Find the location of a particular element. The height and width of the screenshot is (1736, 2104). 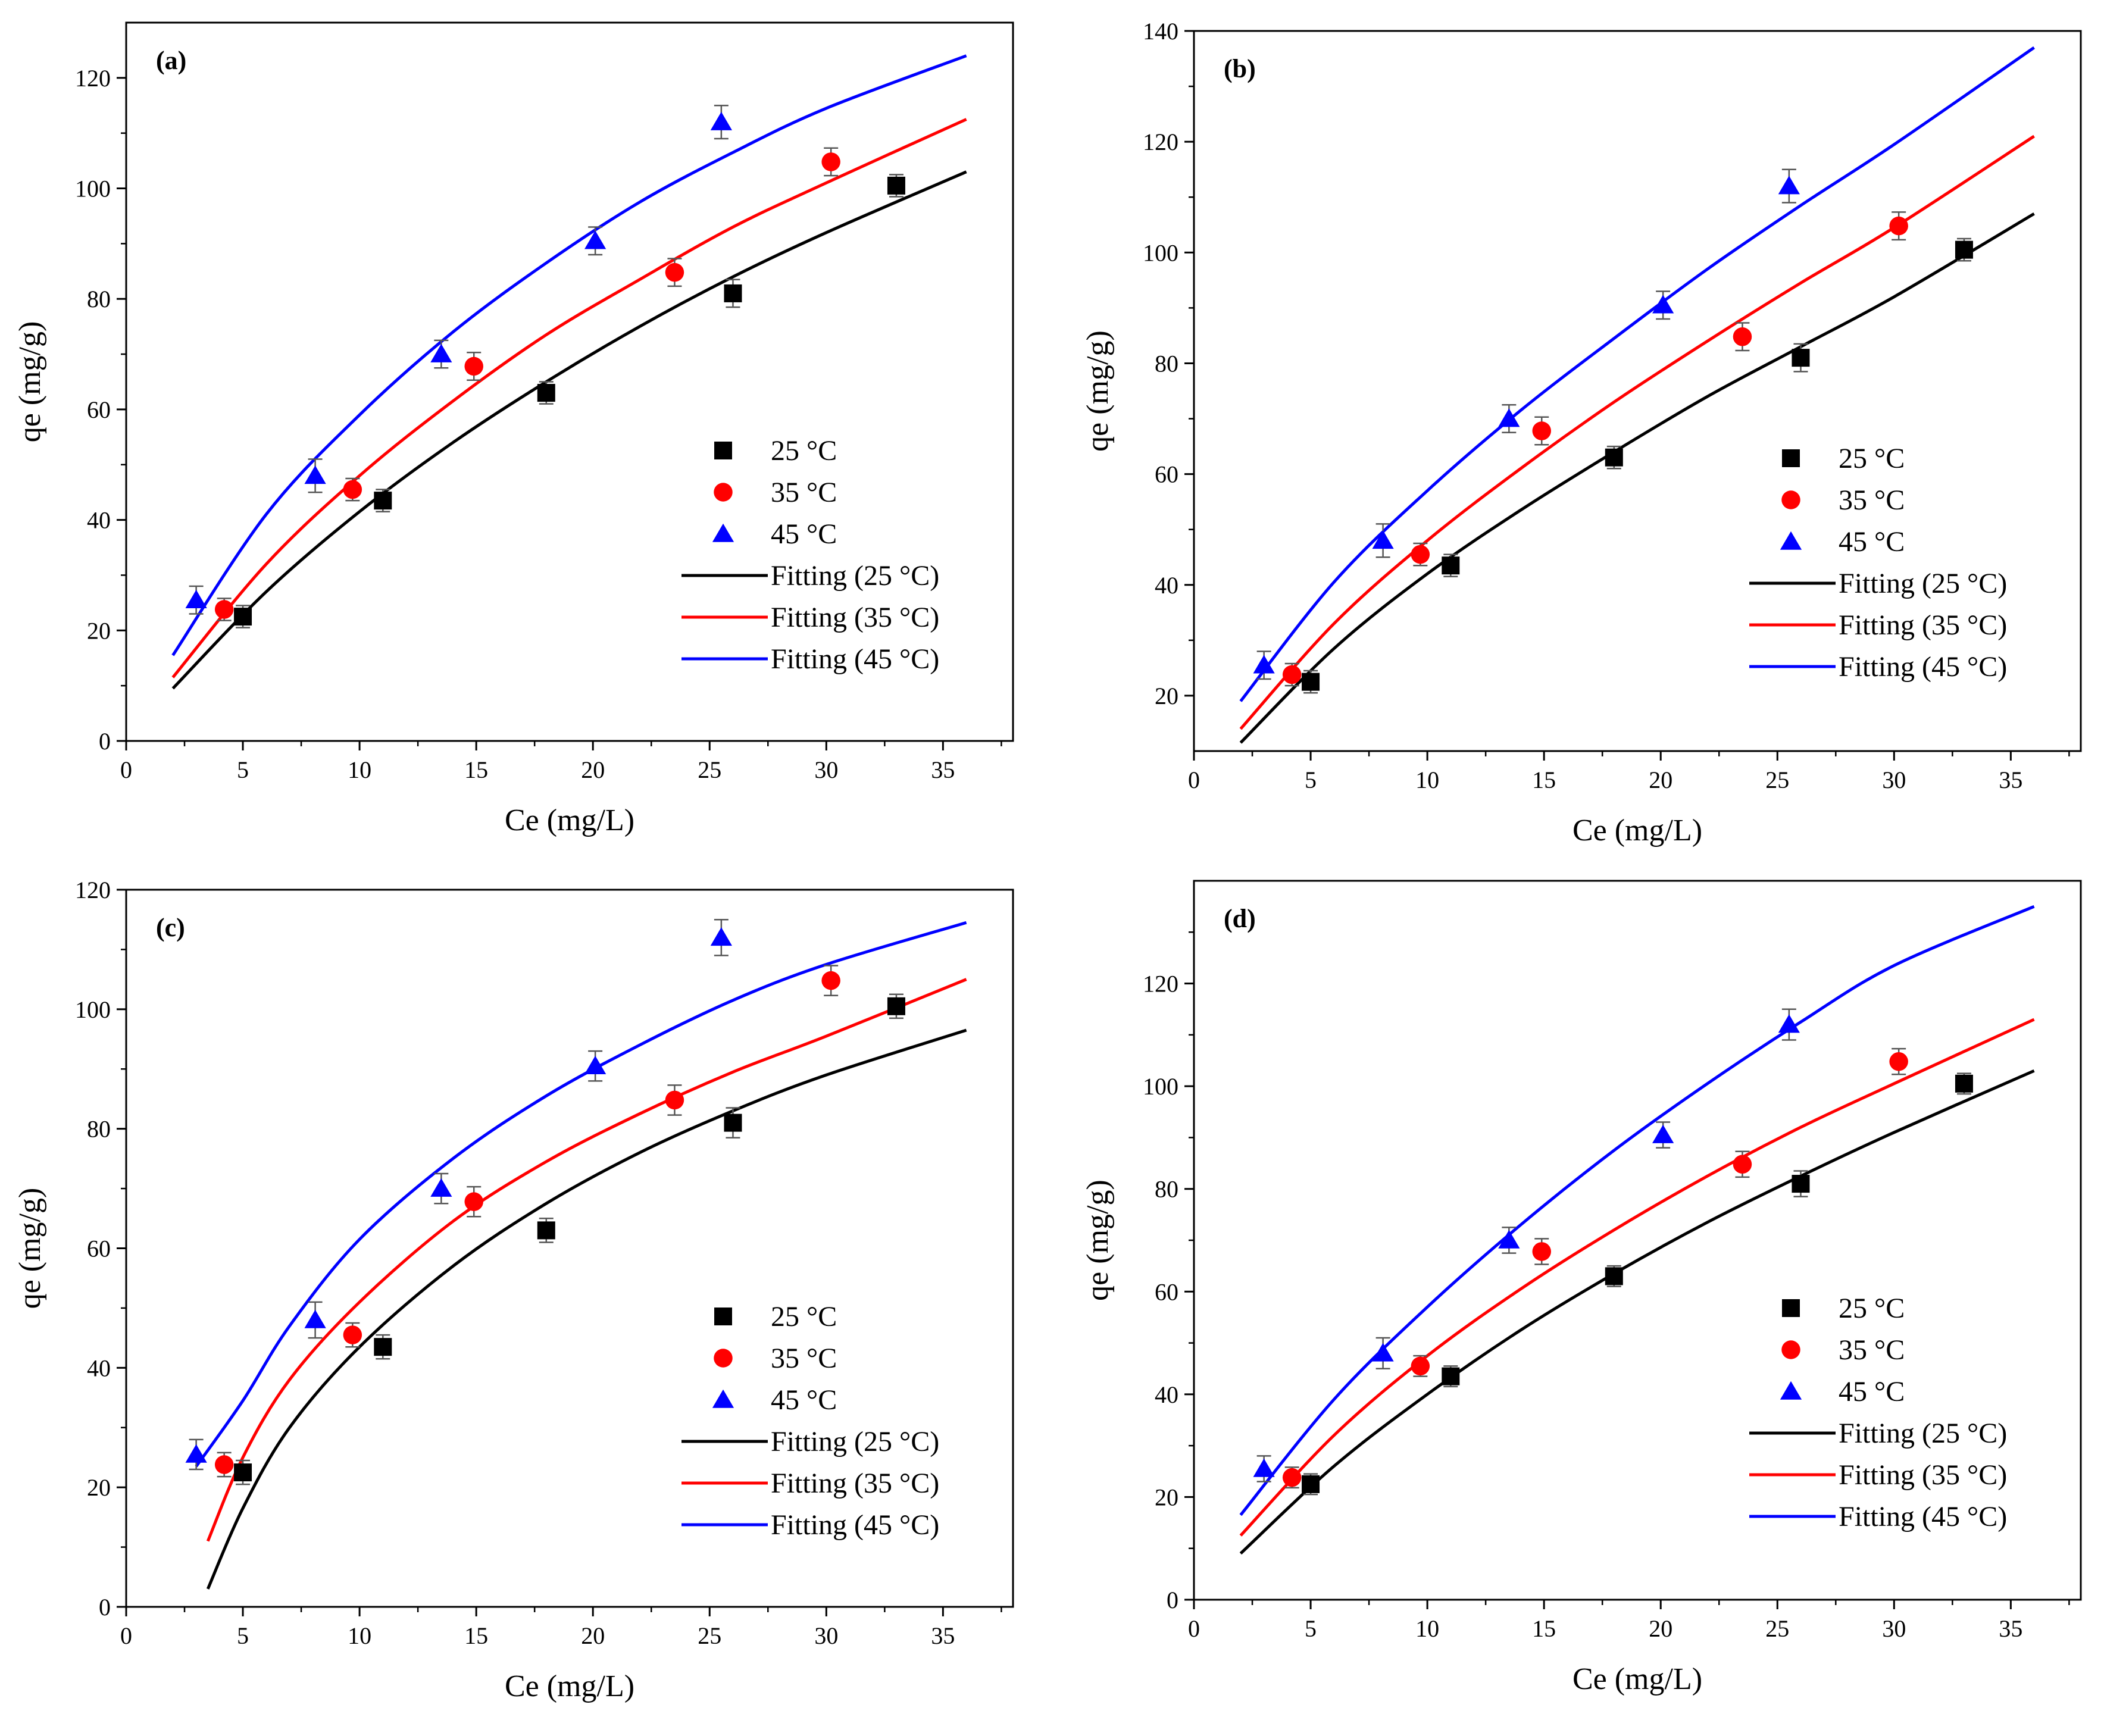

panel-label: (c) is located at coordinates (170, 927).